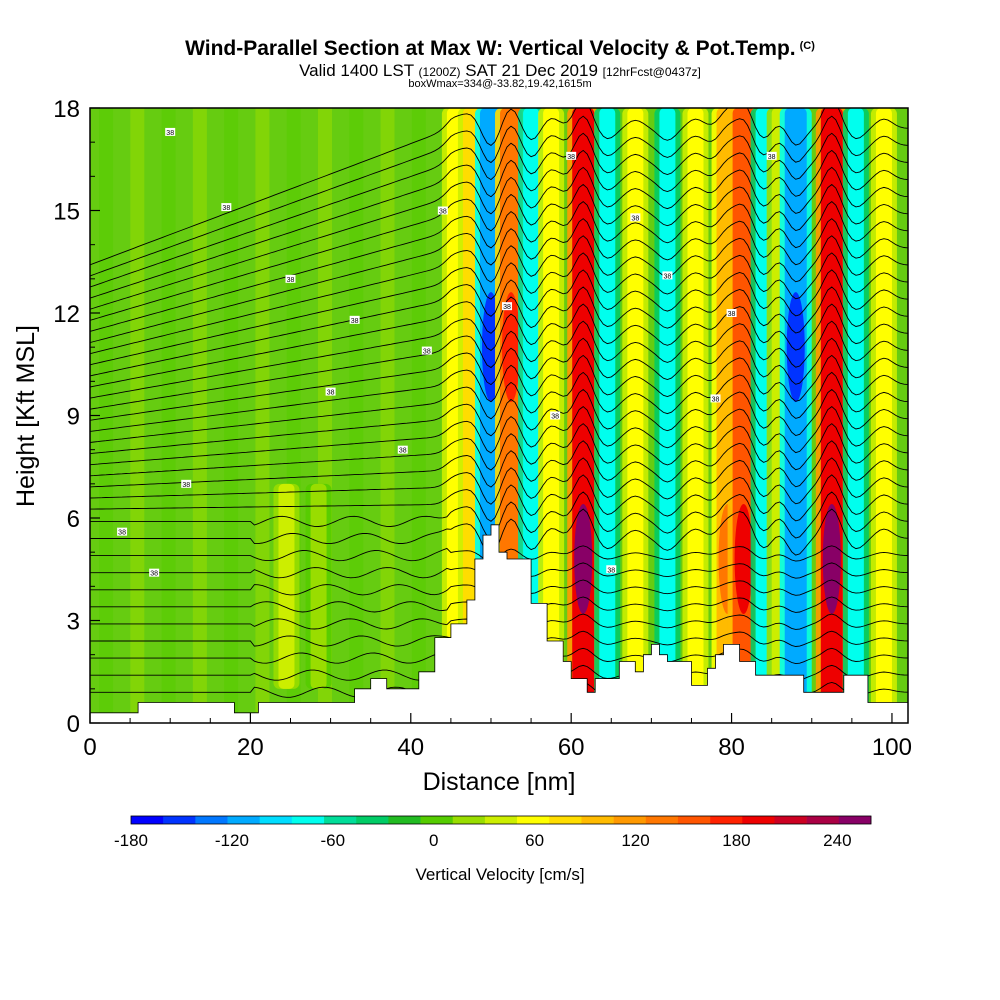 This screenshot has width=1000, height=1000. What do you see at coordinates (807, 46) in the screenshot?
I see `copyright-mark: (C)` at bounding box center [807, 46].